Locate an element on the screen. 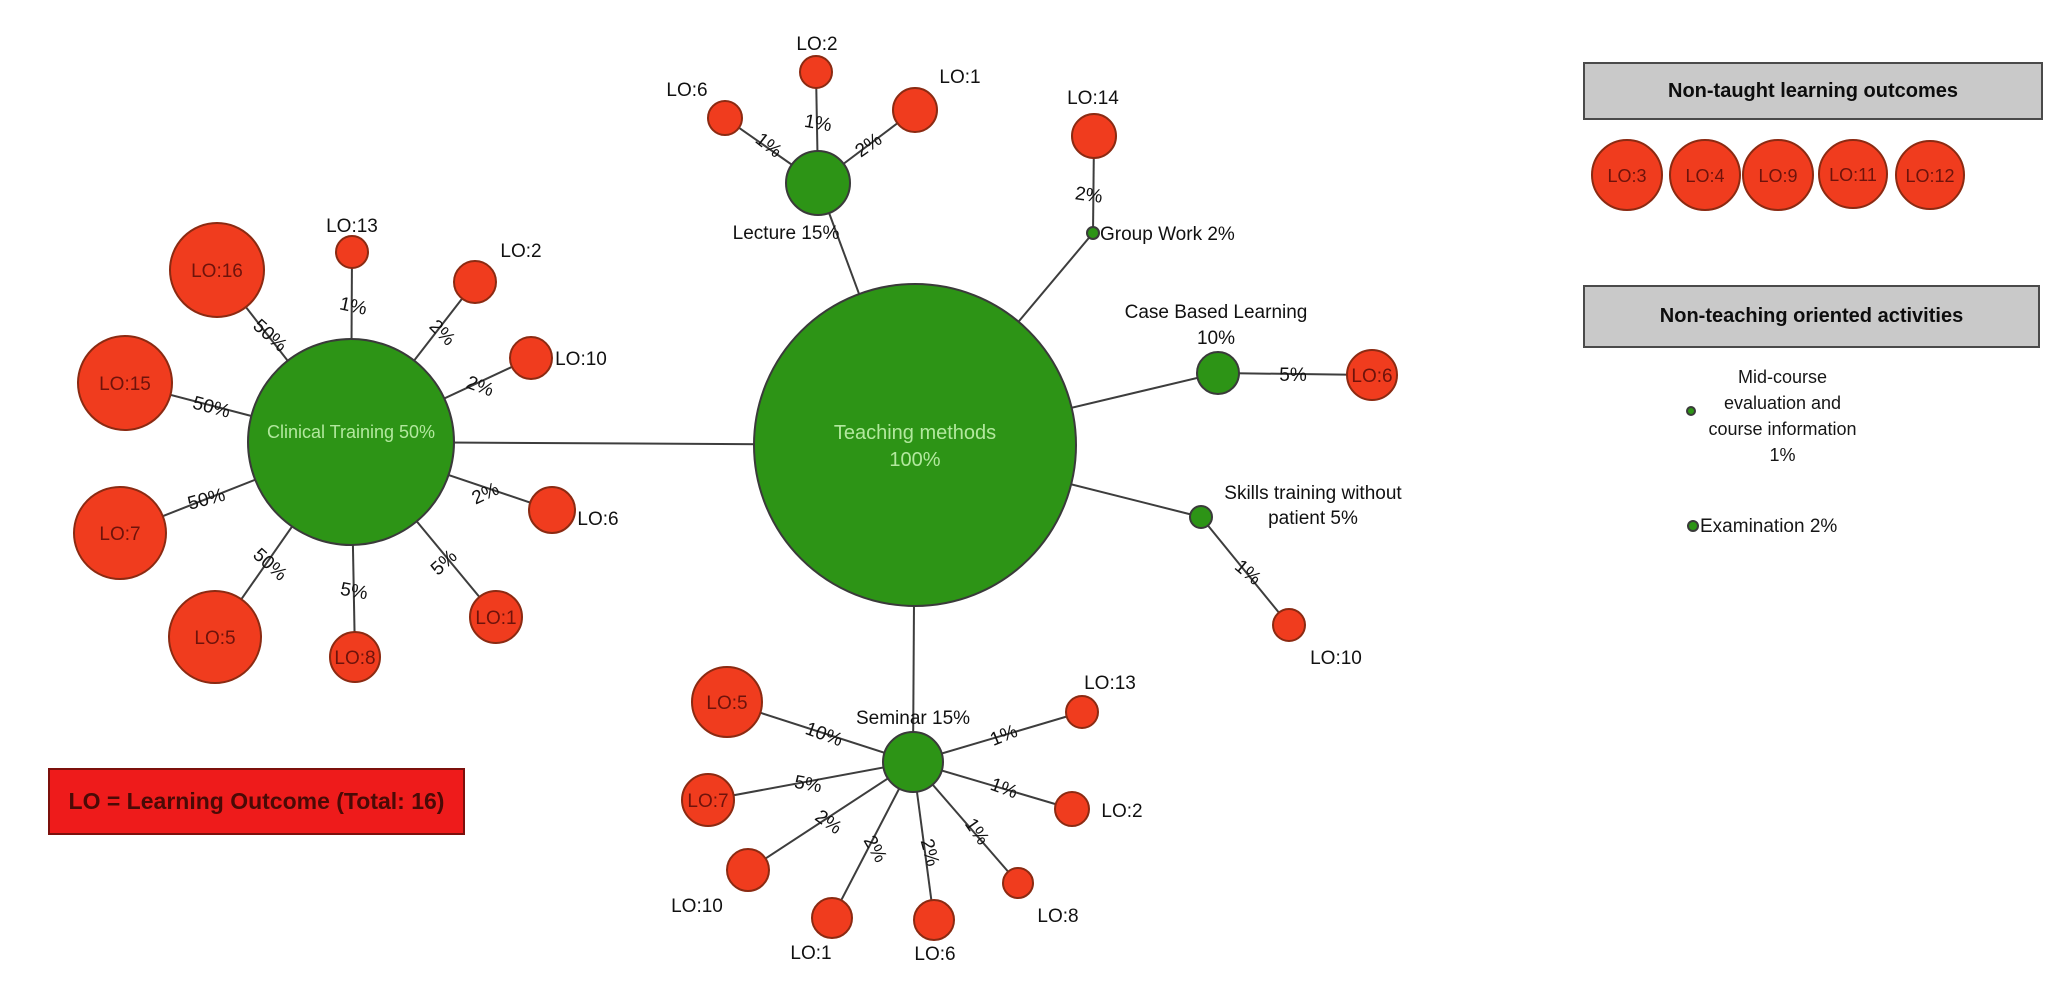 Image resolution: width=2059 pixels, height=1001 pixels. ct16-label-0: LO:16 is located at coordinates (217, 271).